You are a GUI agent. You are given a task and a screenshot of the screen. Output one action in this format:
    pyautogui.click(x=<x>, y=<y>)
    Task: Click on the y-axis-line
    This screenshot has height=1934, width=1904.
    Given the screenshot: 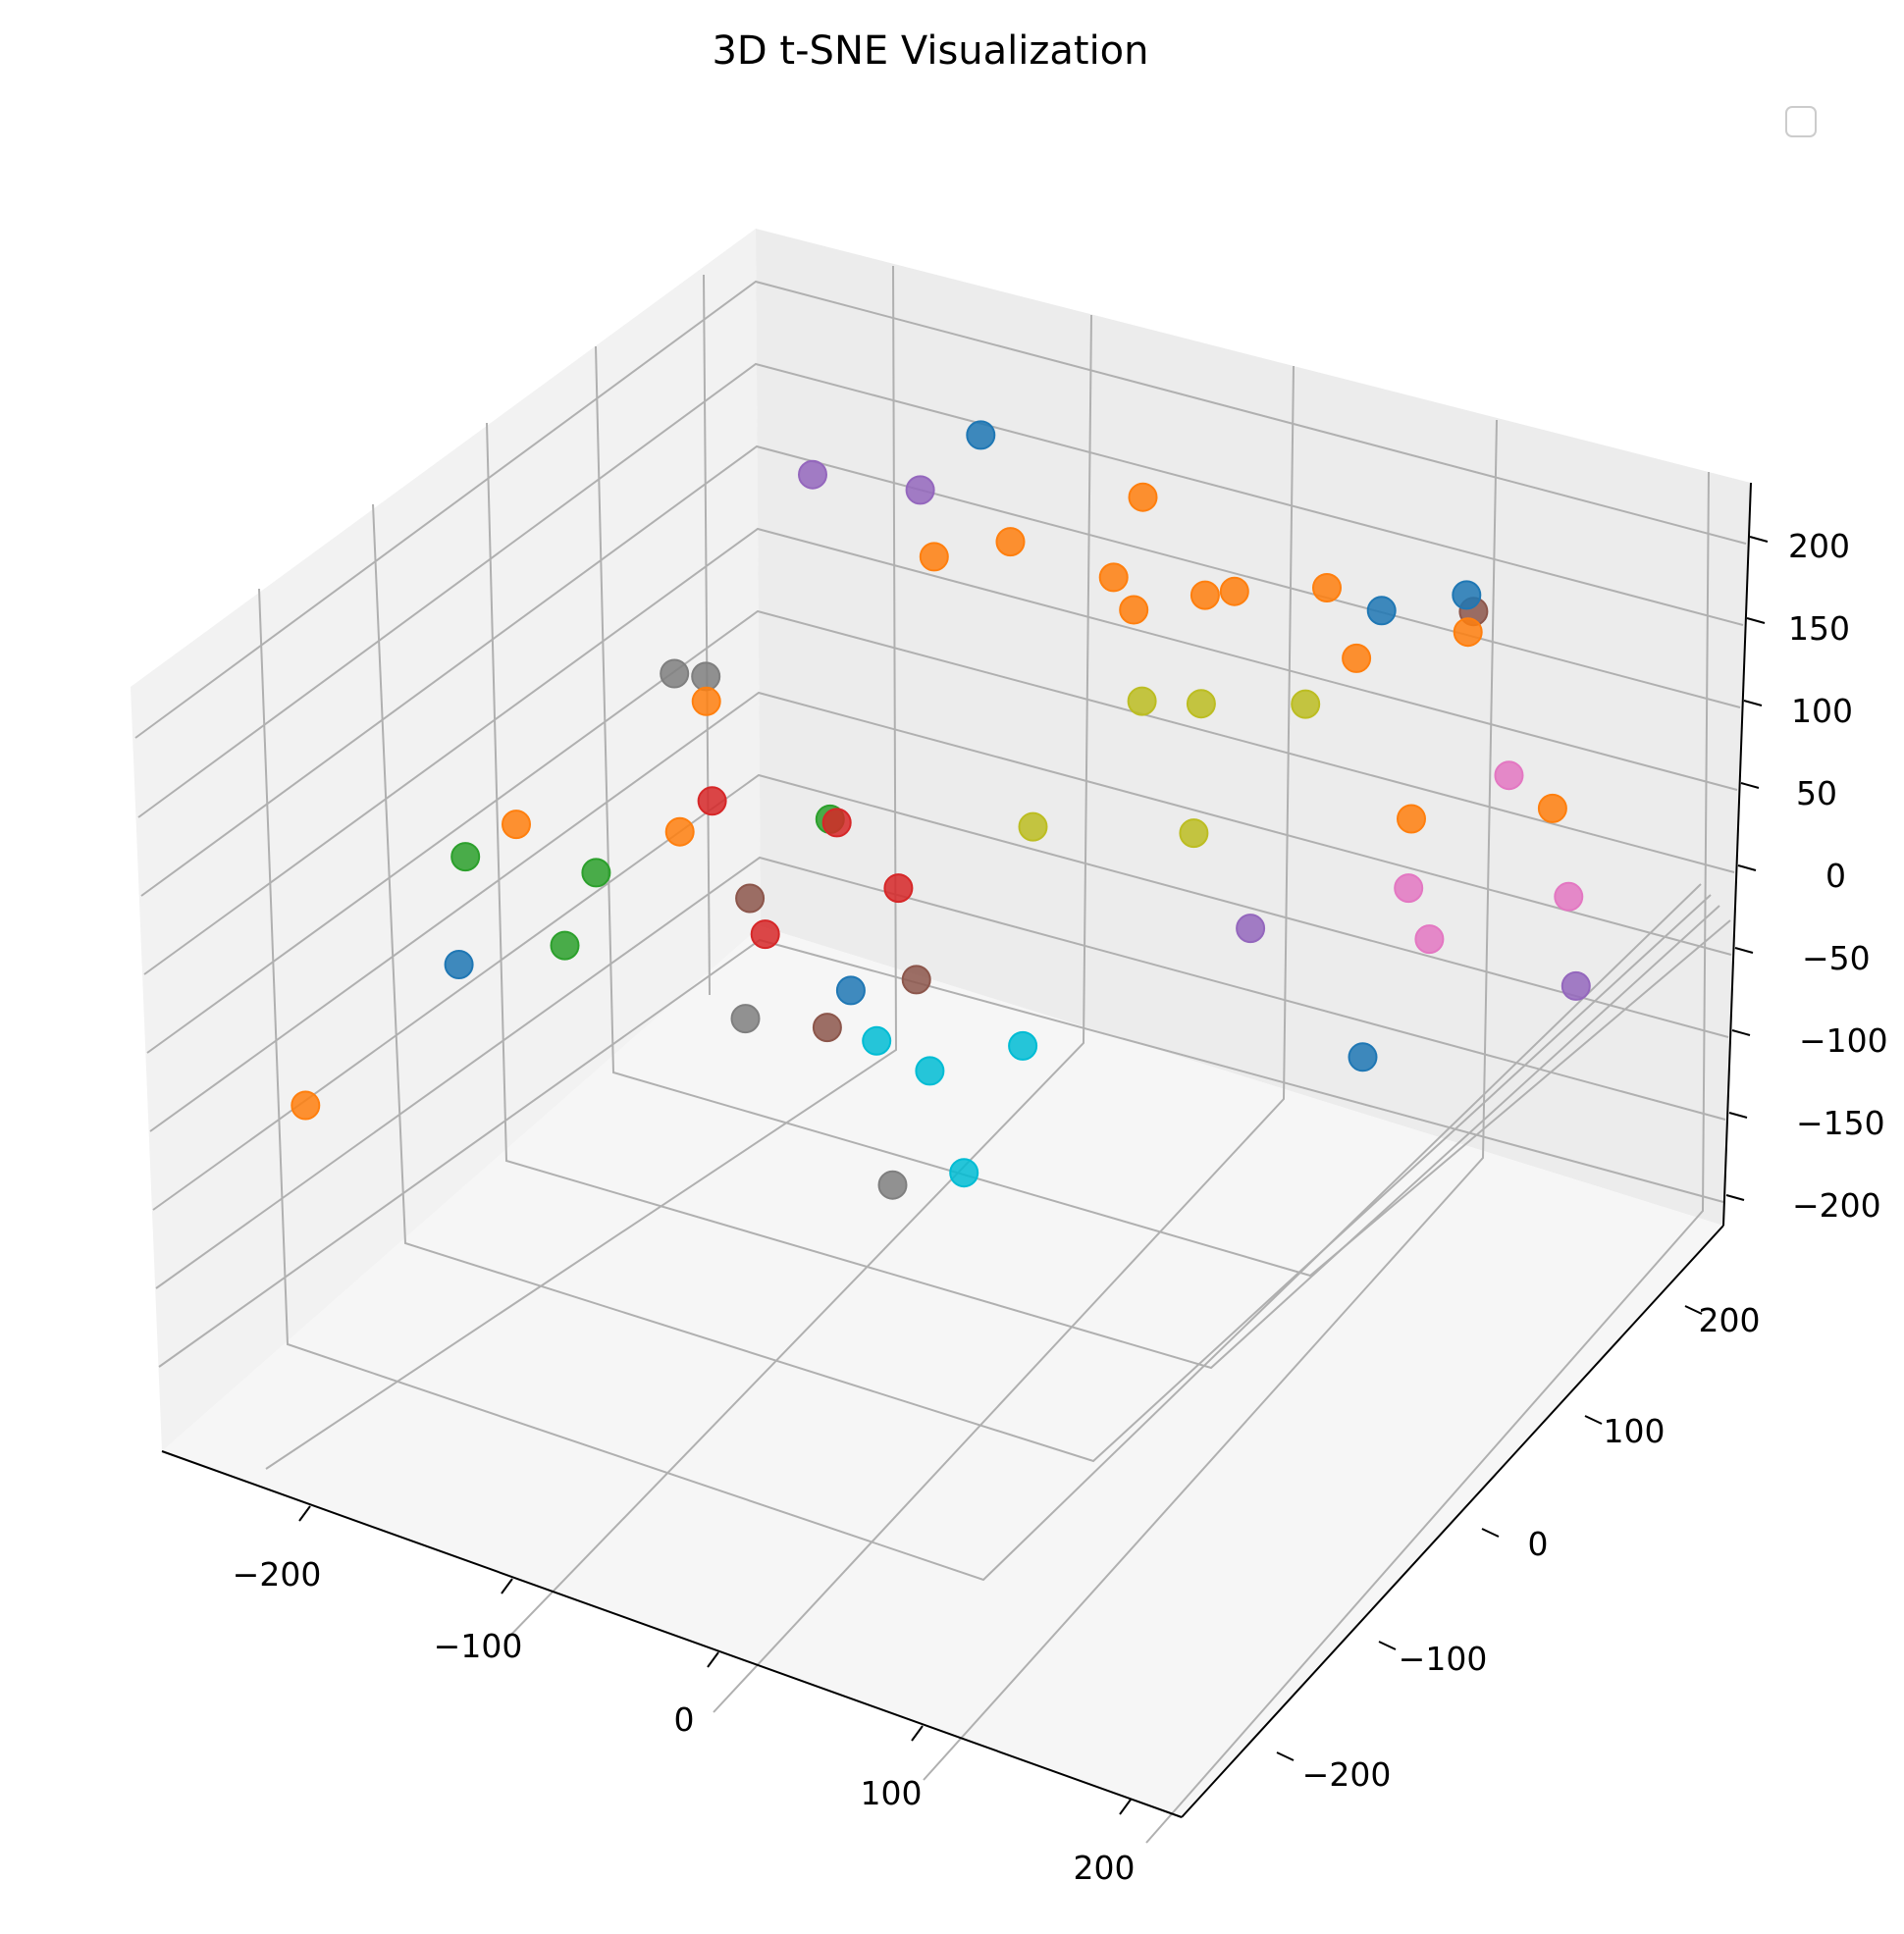 What is the action you would take?
    pyautogui.click(x=1452, y=1521)
    